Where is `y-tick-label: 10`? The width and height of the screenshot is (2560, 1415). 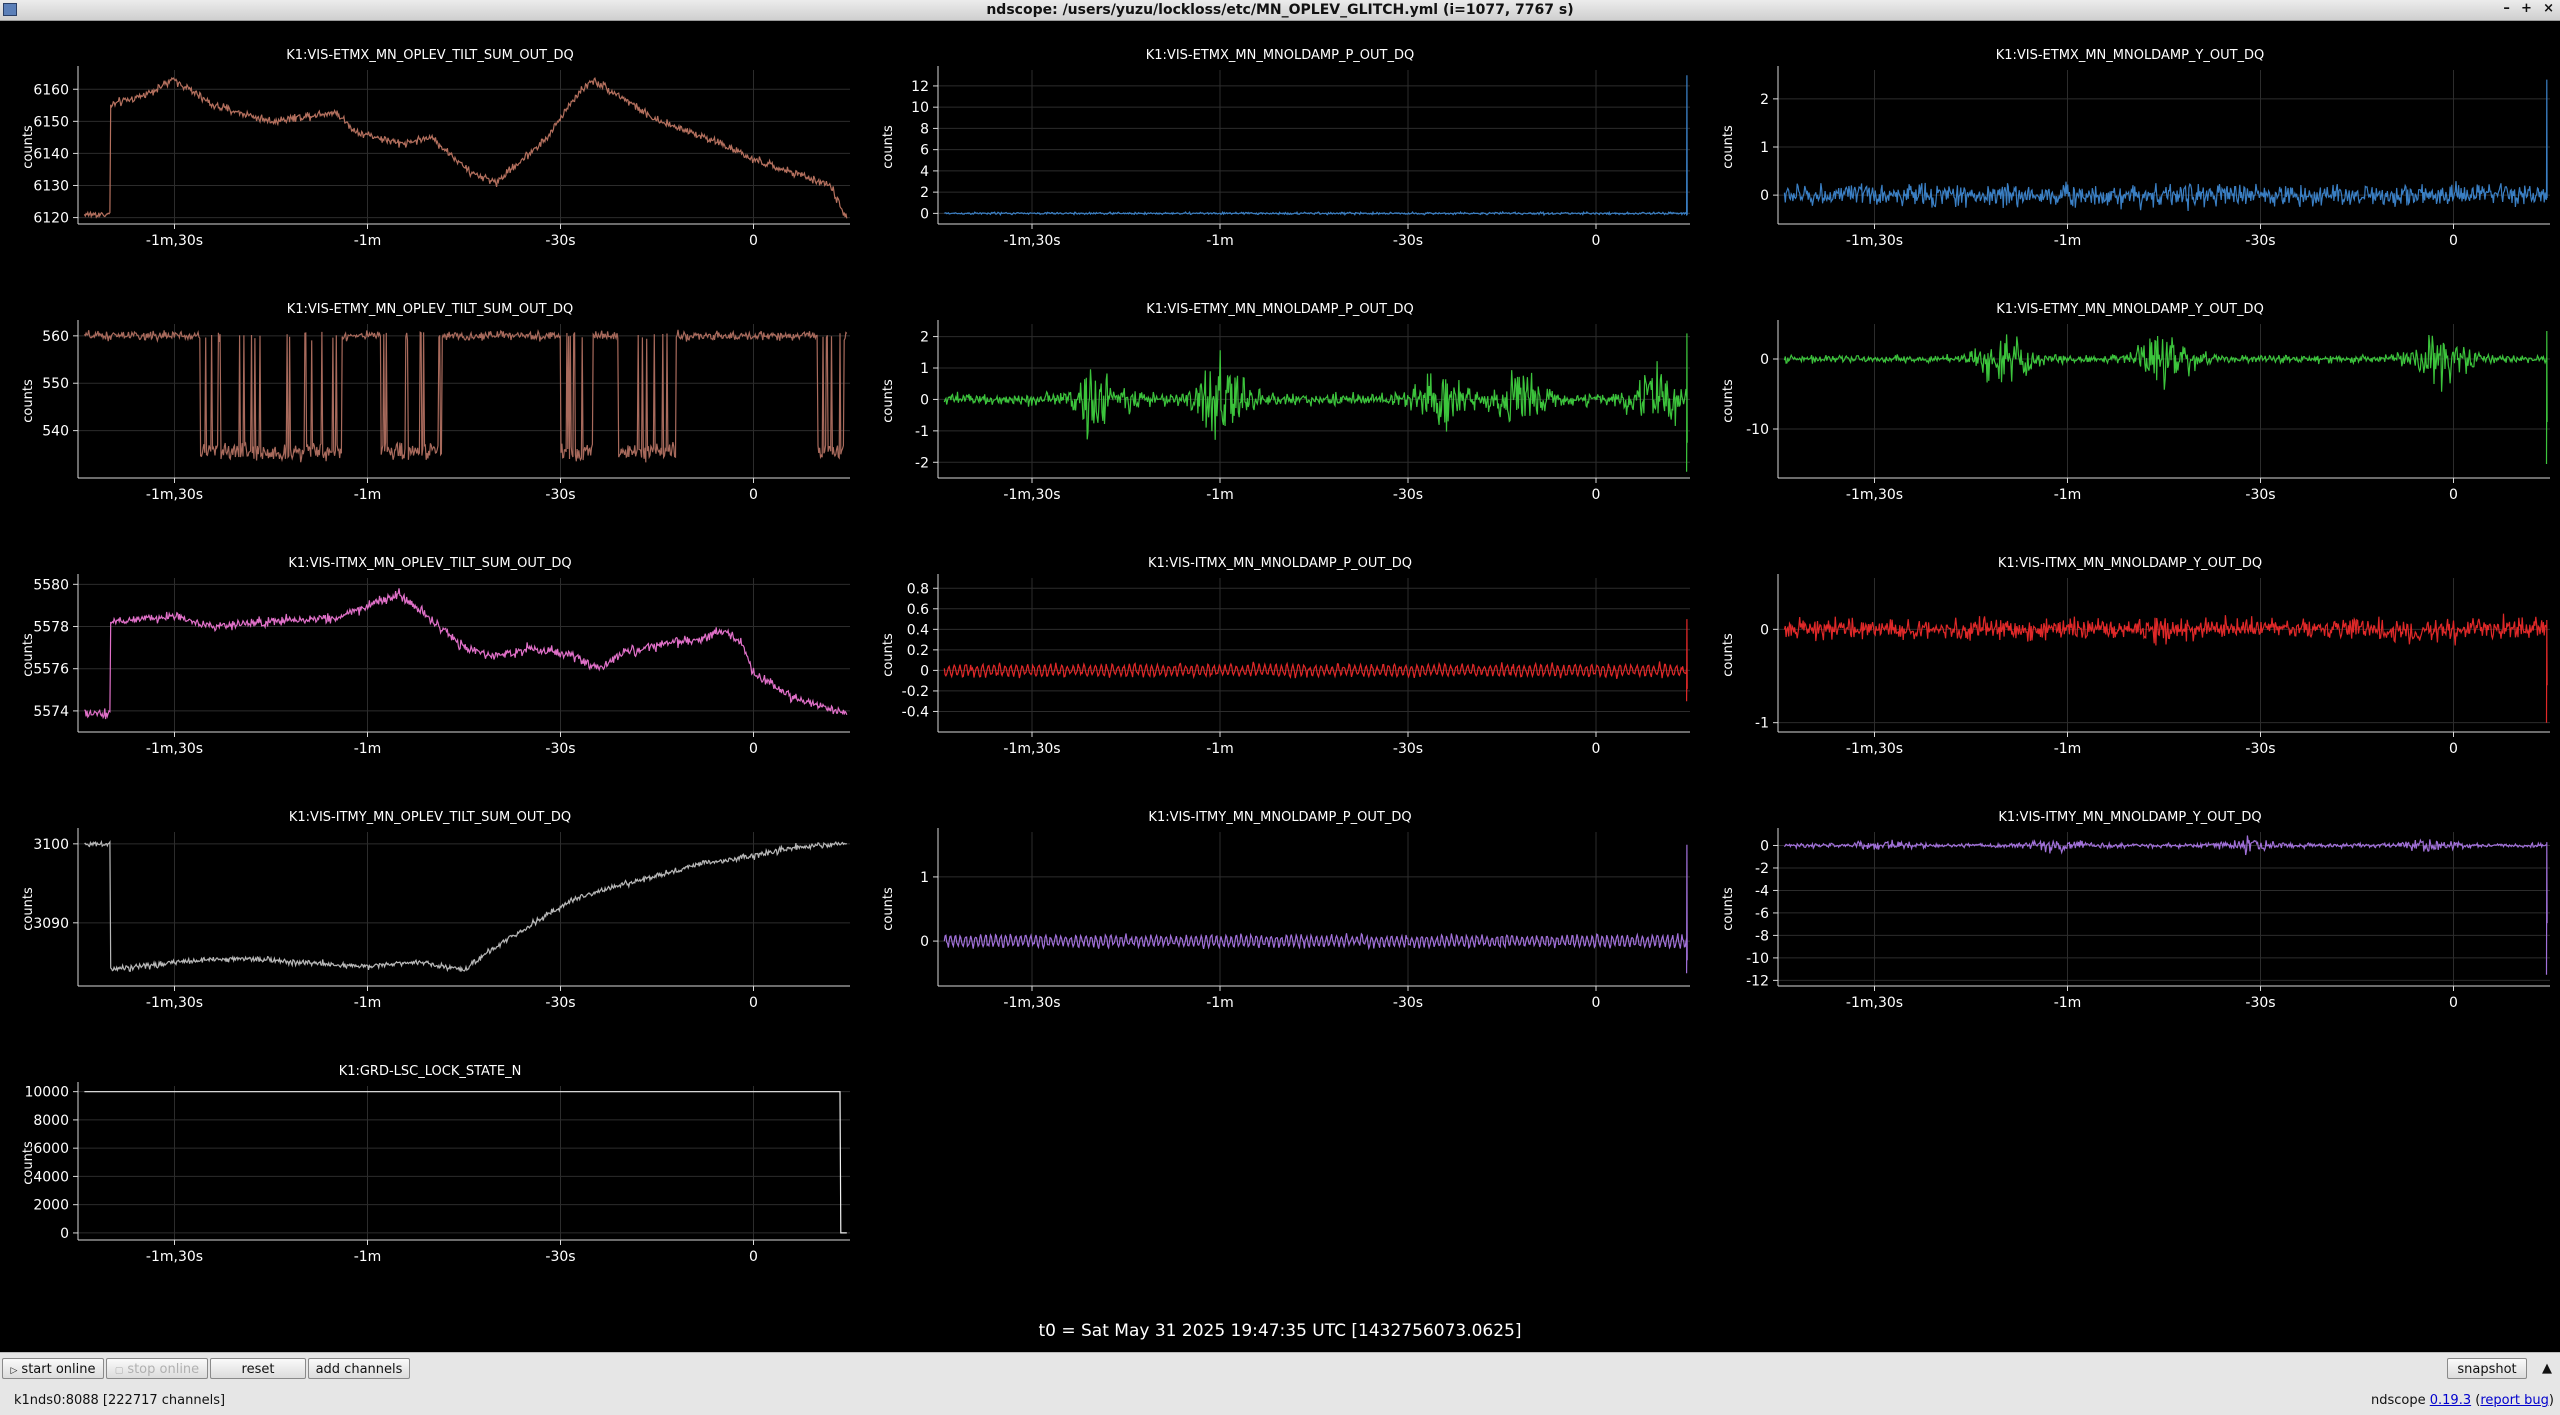 y-tick-label: 10 is located at coordinates (920, 108).